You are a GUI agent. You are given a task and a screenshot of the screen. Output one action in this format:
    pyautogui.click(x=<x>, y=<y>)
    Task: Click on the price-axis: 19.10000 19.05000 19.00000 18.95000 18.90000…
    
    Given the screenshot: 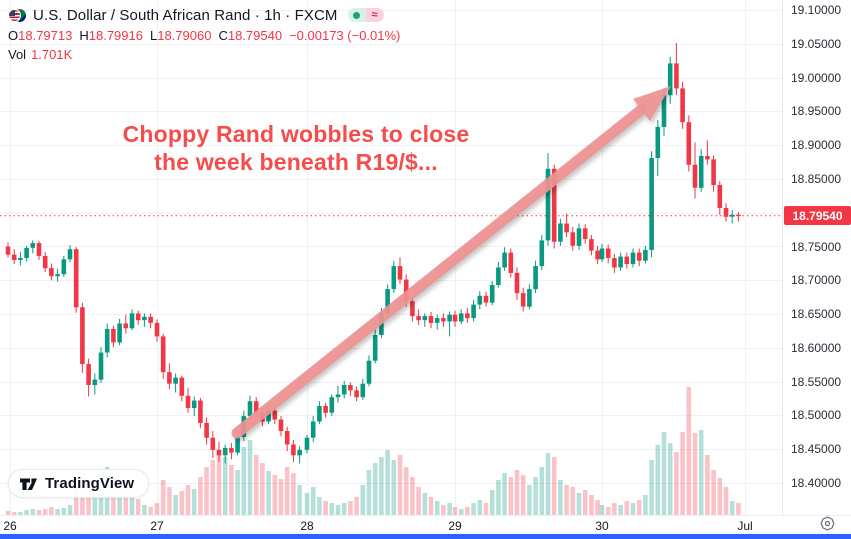 What is the action you would take?
    pyautogui.click(x=816, y=267)
    